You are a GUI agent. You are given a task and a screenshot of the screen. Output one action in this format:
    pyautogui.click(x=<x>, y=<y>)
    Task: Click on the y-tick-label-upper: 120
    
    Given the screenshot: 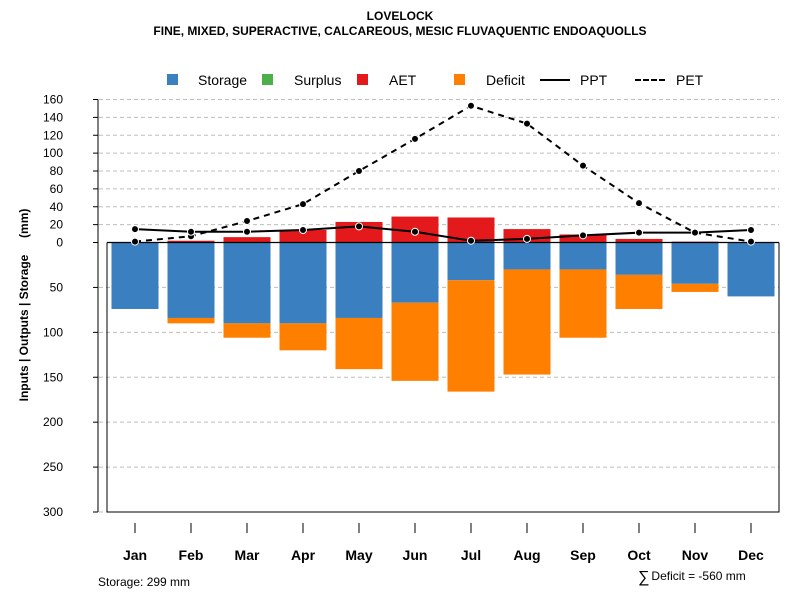 What is the action you would take?
    pyautogui.click(x=53, y=135)
    